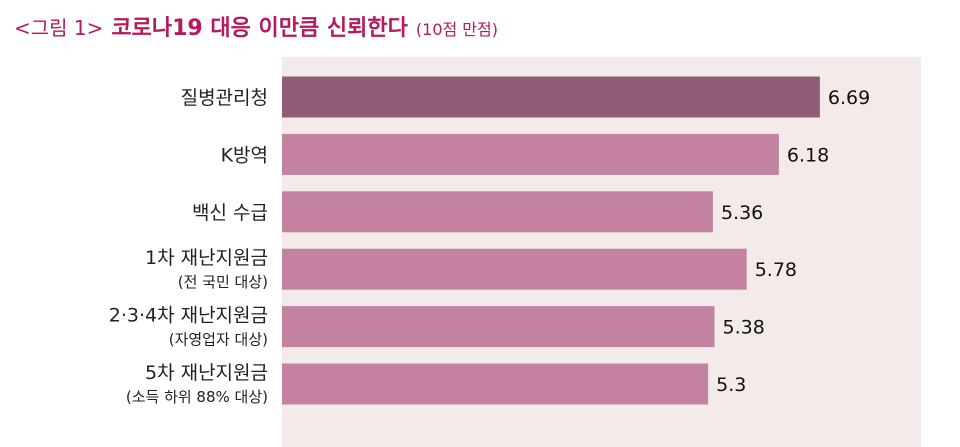 The width and height of the screenshot is (960, 447). I want to click on value-label-6: 5.3, so click(731, 385).